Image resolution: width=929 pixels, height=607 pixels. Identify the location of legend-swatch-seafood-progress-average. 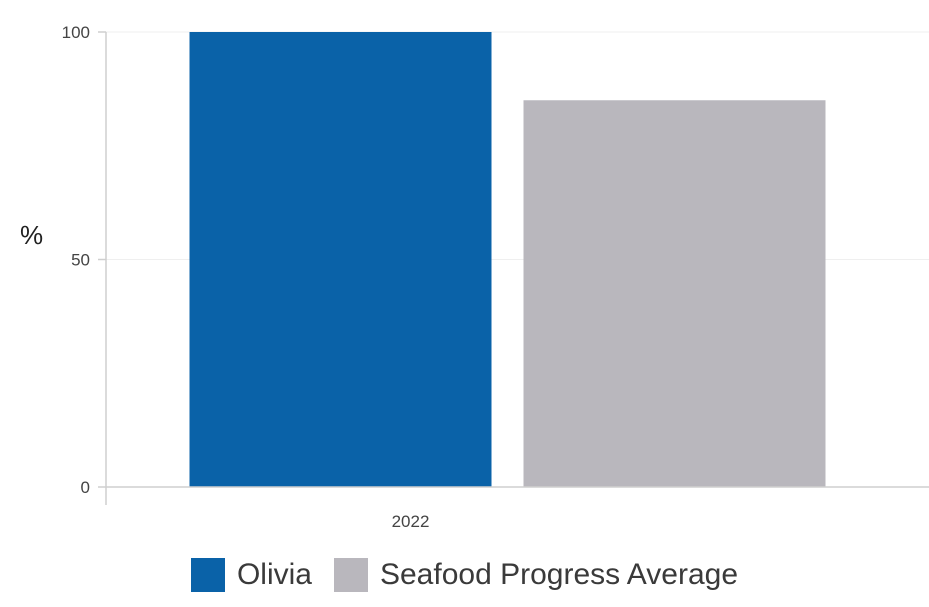
(350, 575).